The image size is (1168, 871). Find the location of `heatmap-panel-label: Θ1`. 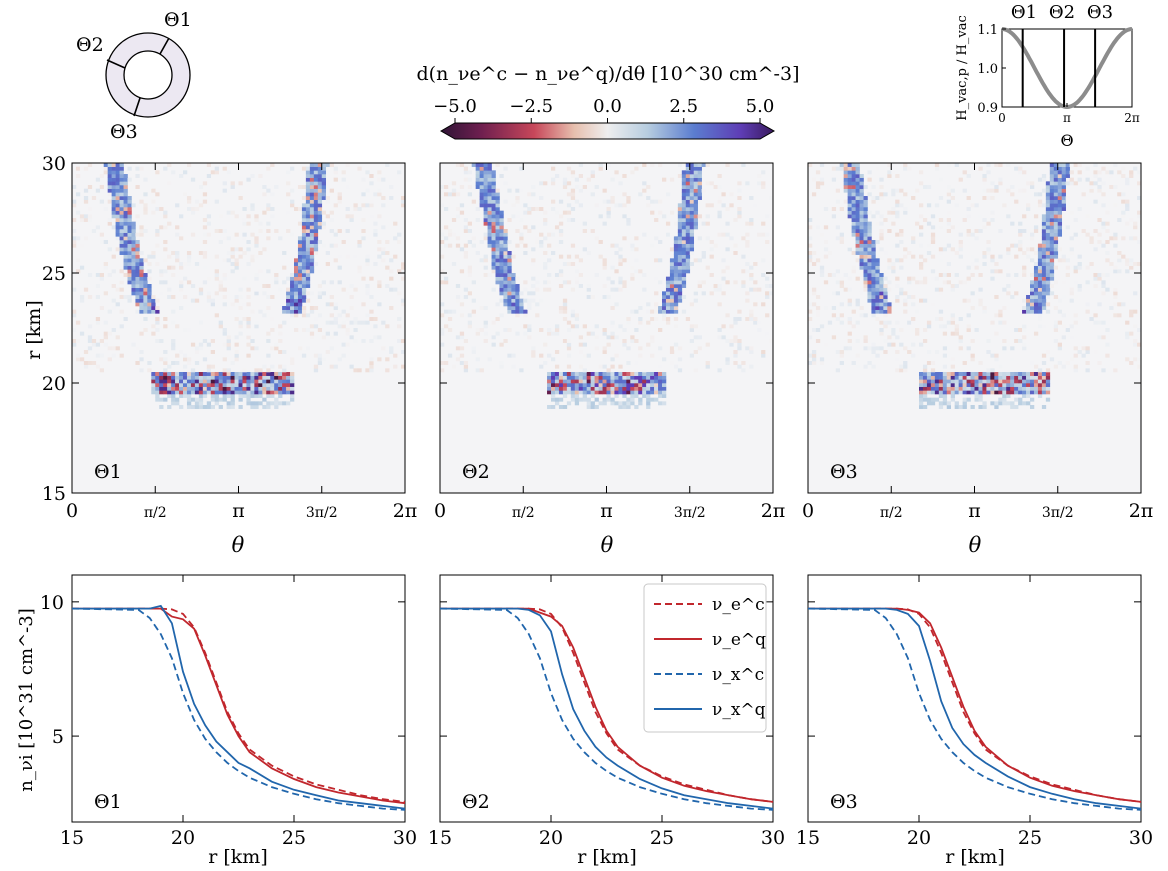

heatmap-panel-label: Θ1 is located at coordinates (108, 472).